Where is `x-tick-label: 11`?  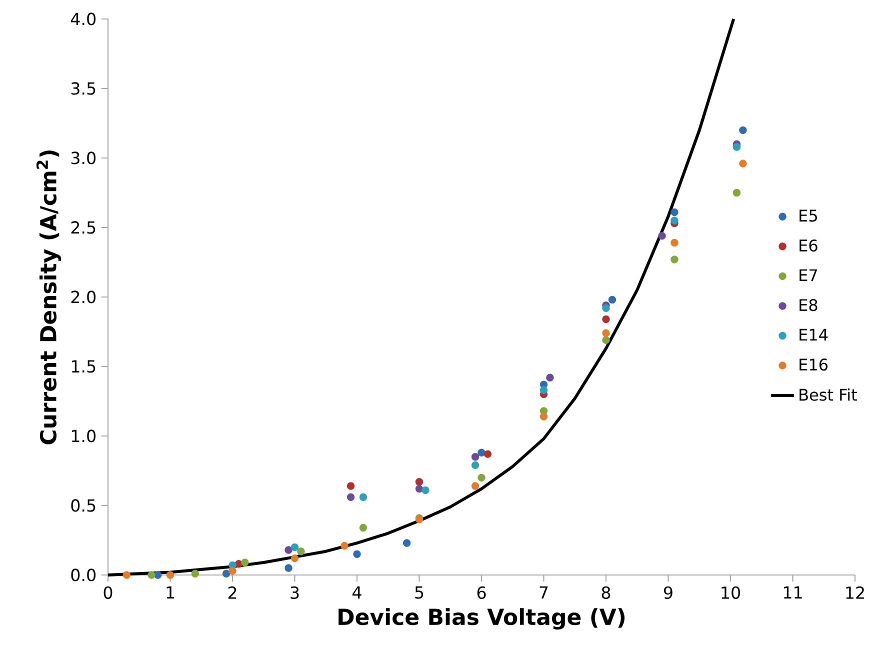 x-tick-label: 11 is located at coordinates (793, 592).